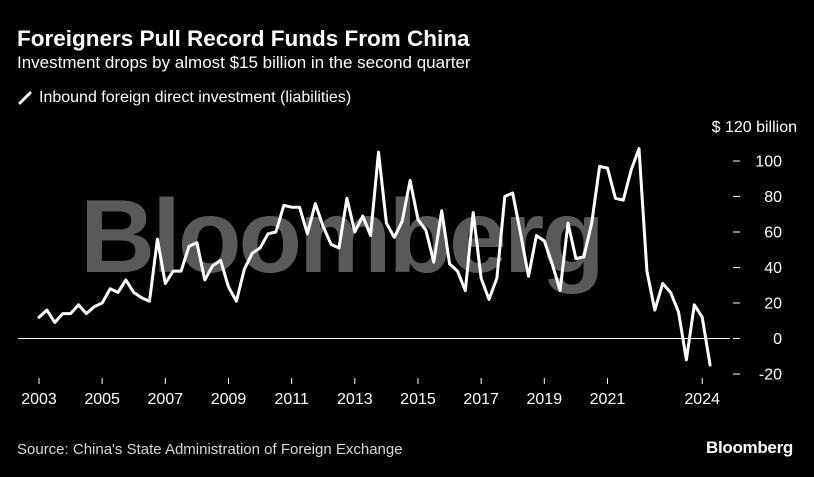 The image size is (814, 477). What do you see at coordinates (749, 447) in the screenshot?
I see `bloomberg-logo: Bloomberg` at bounding box center [749, 447].